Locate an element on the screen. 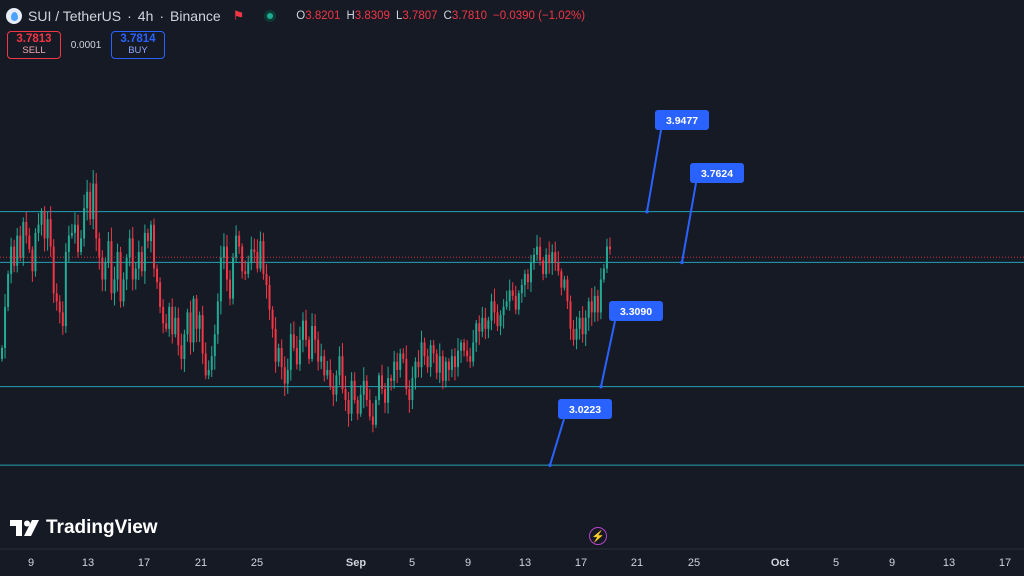  callout-label: 3.9477 is located at coordinates (682, 121).